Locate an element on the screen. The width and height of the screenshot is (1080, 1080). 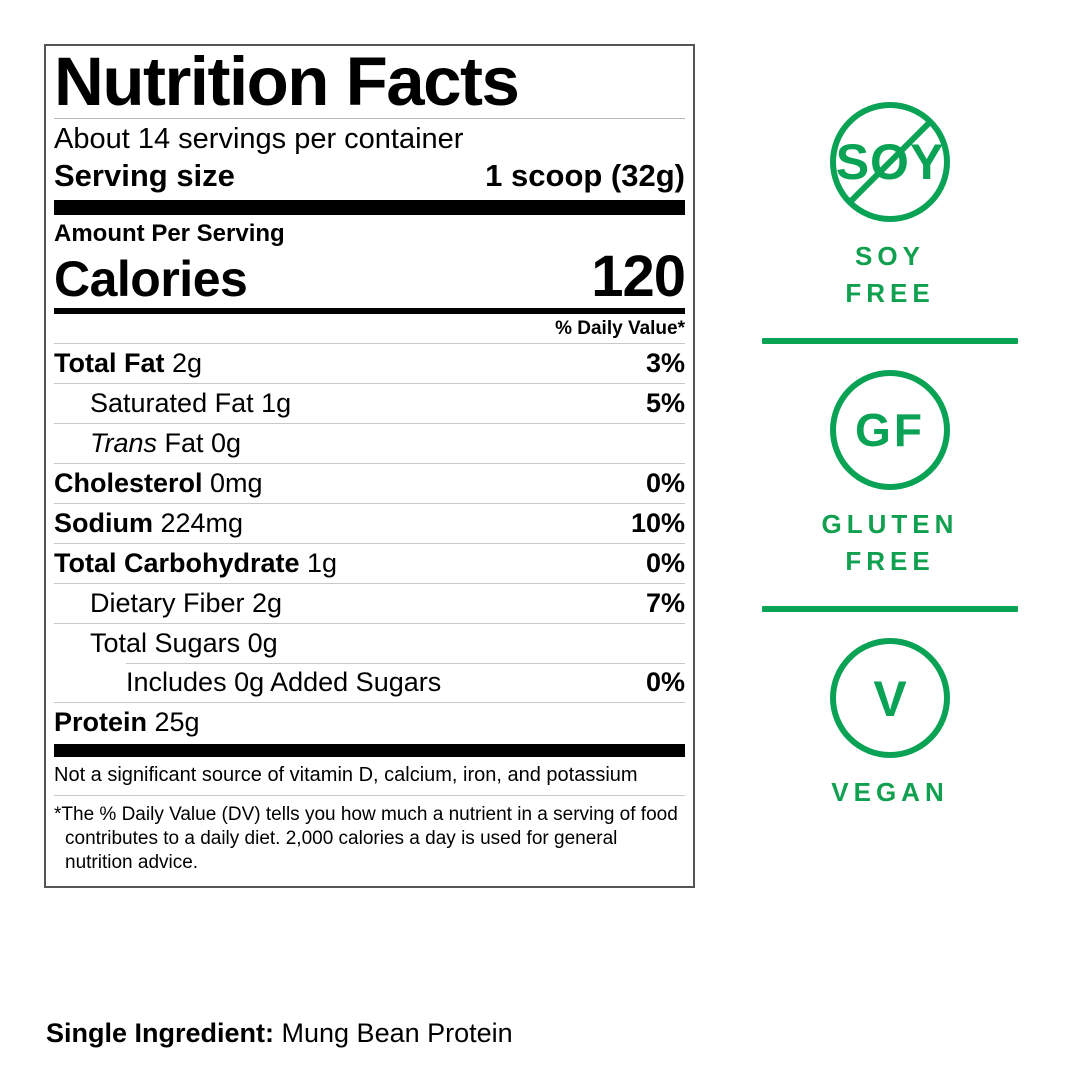
svg-text: V is located at coordinates (890, 699).